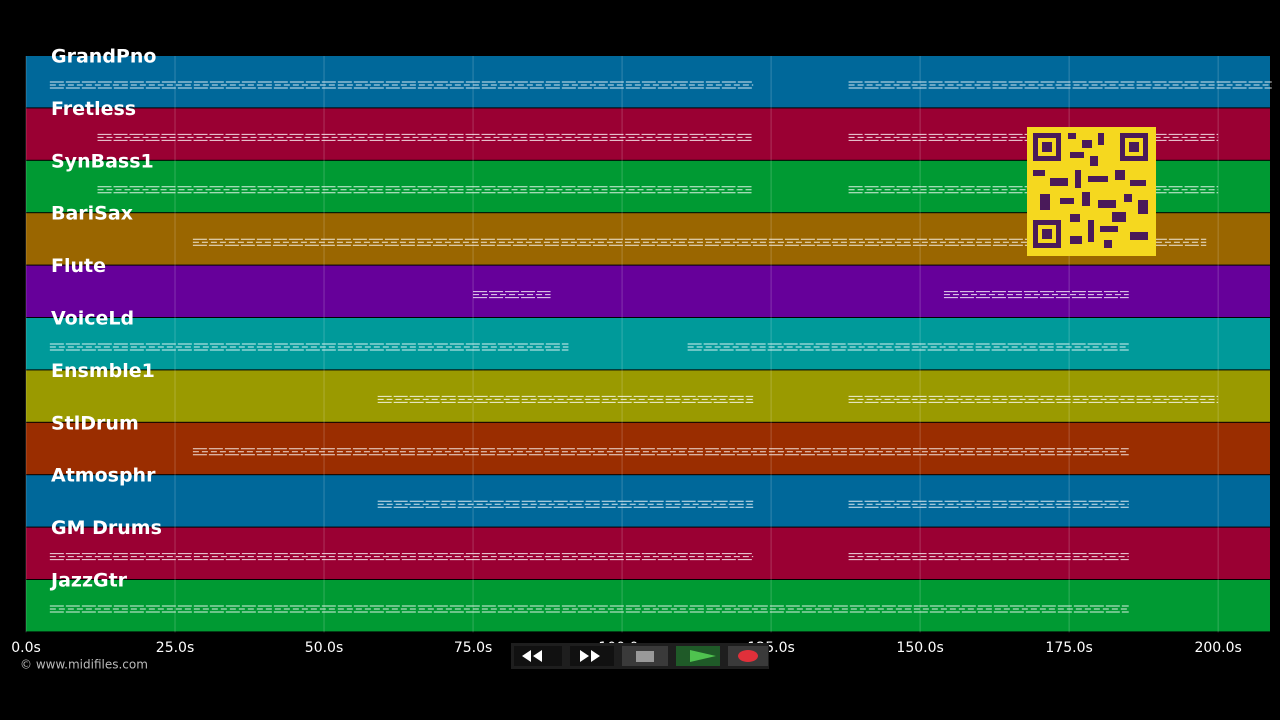  I want to click on x-tick-label: 175.0s, so click(1068, 648).